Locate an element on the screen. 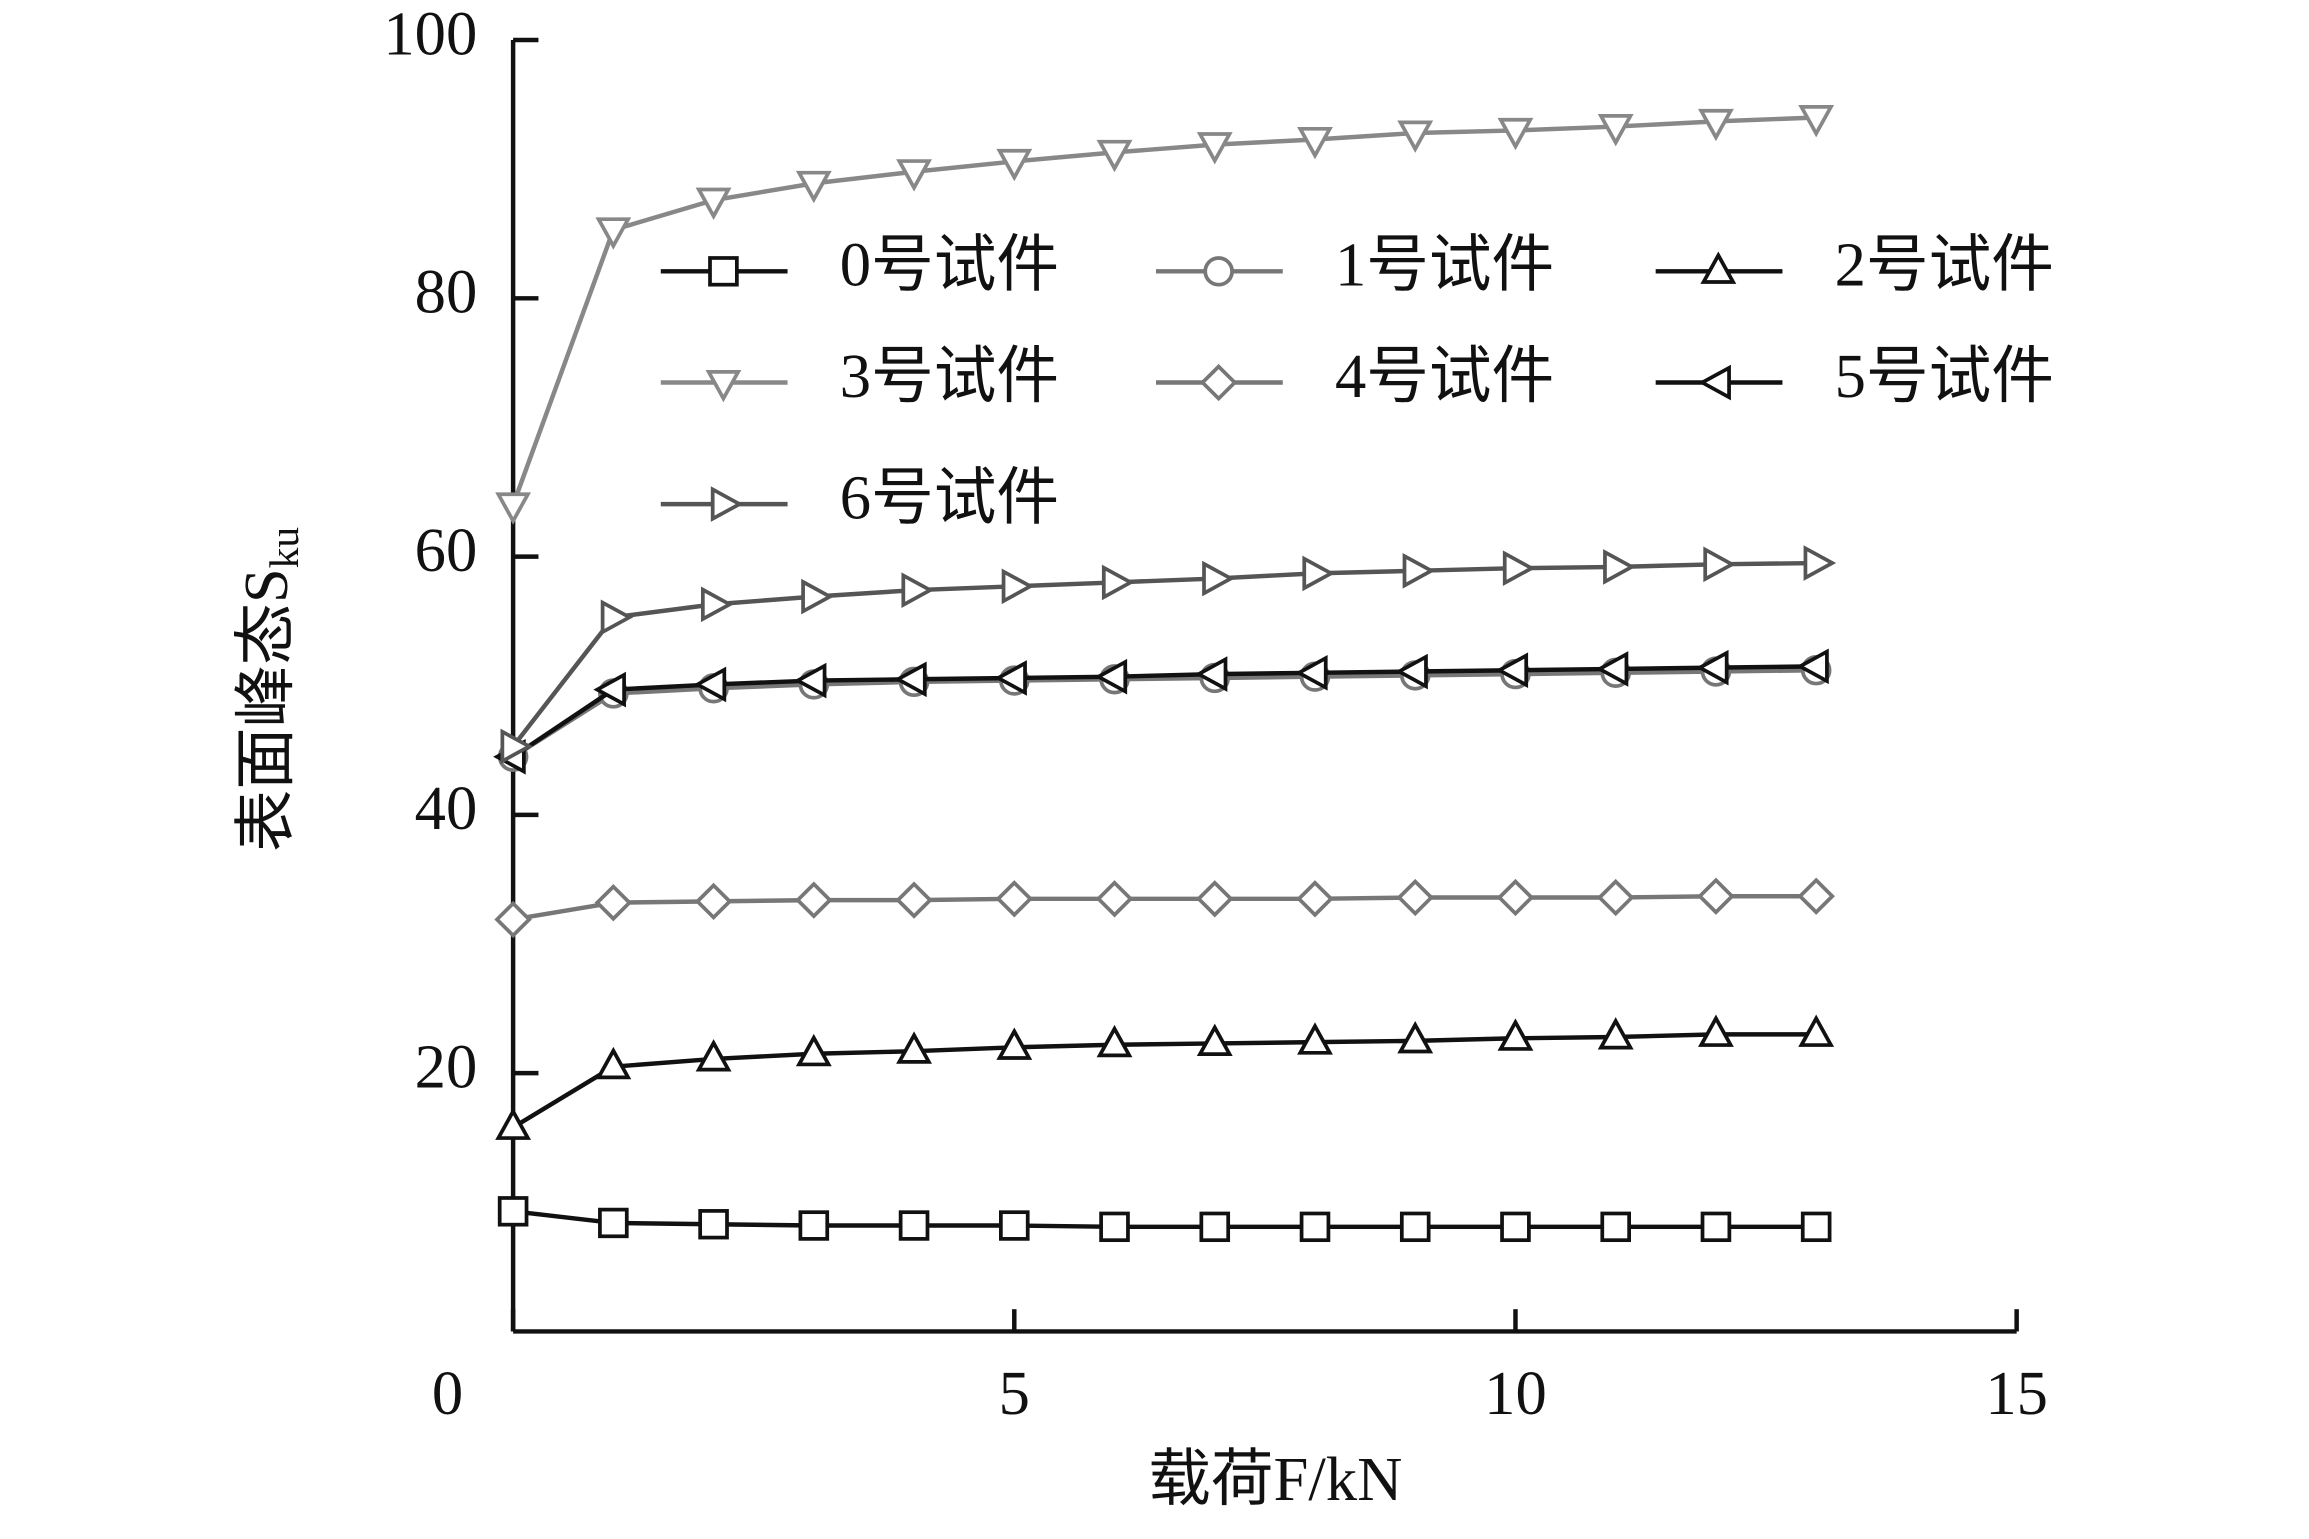 The image size is (2309, 1539). y-axis-label-sub: ku is located at coordinates (284, 548).